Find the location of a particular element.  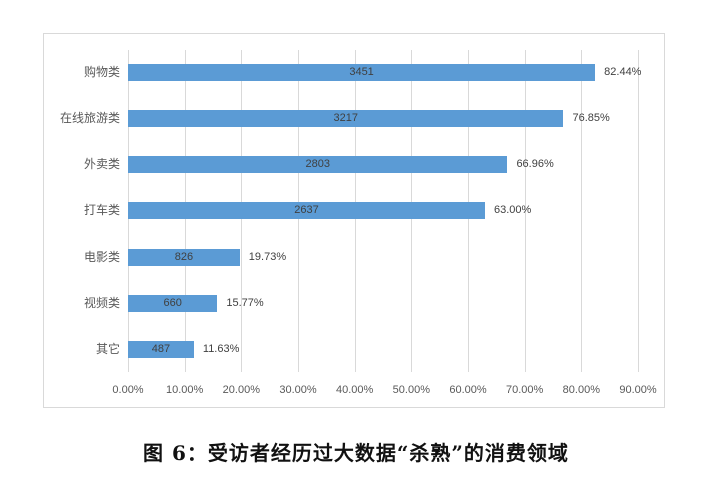

category-label: 视频类 is located at coordinates (101, 303).